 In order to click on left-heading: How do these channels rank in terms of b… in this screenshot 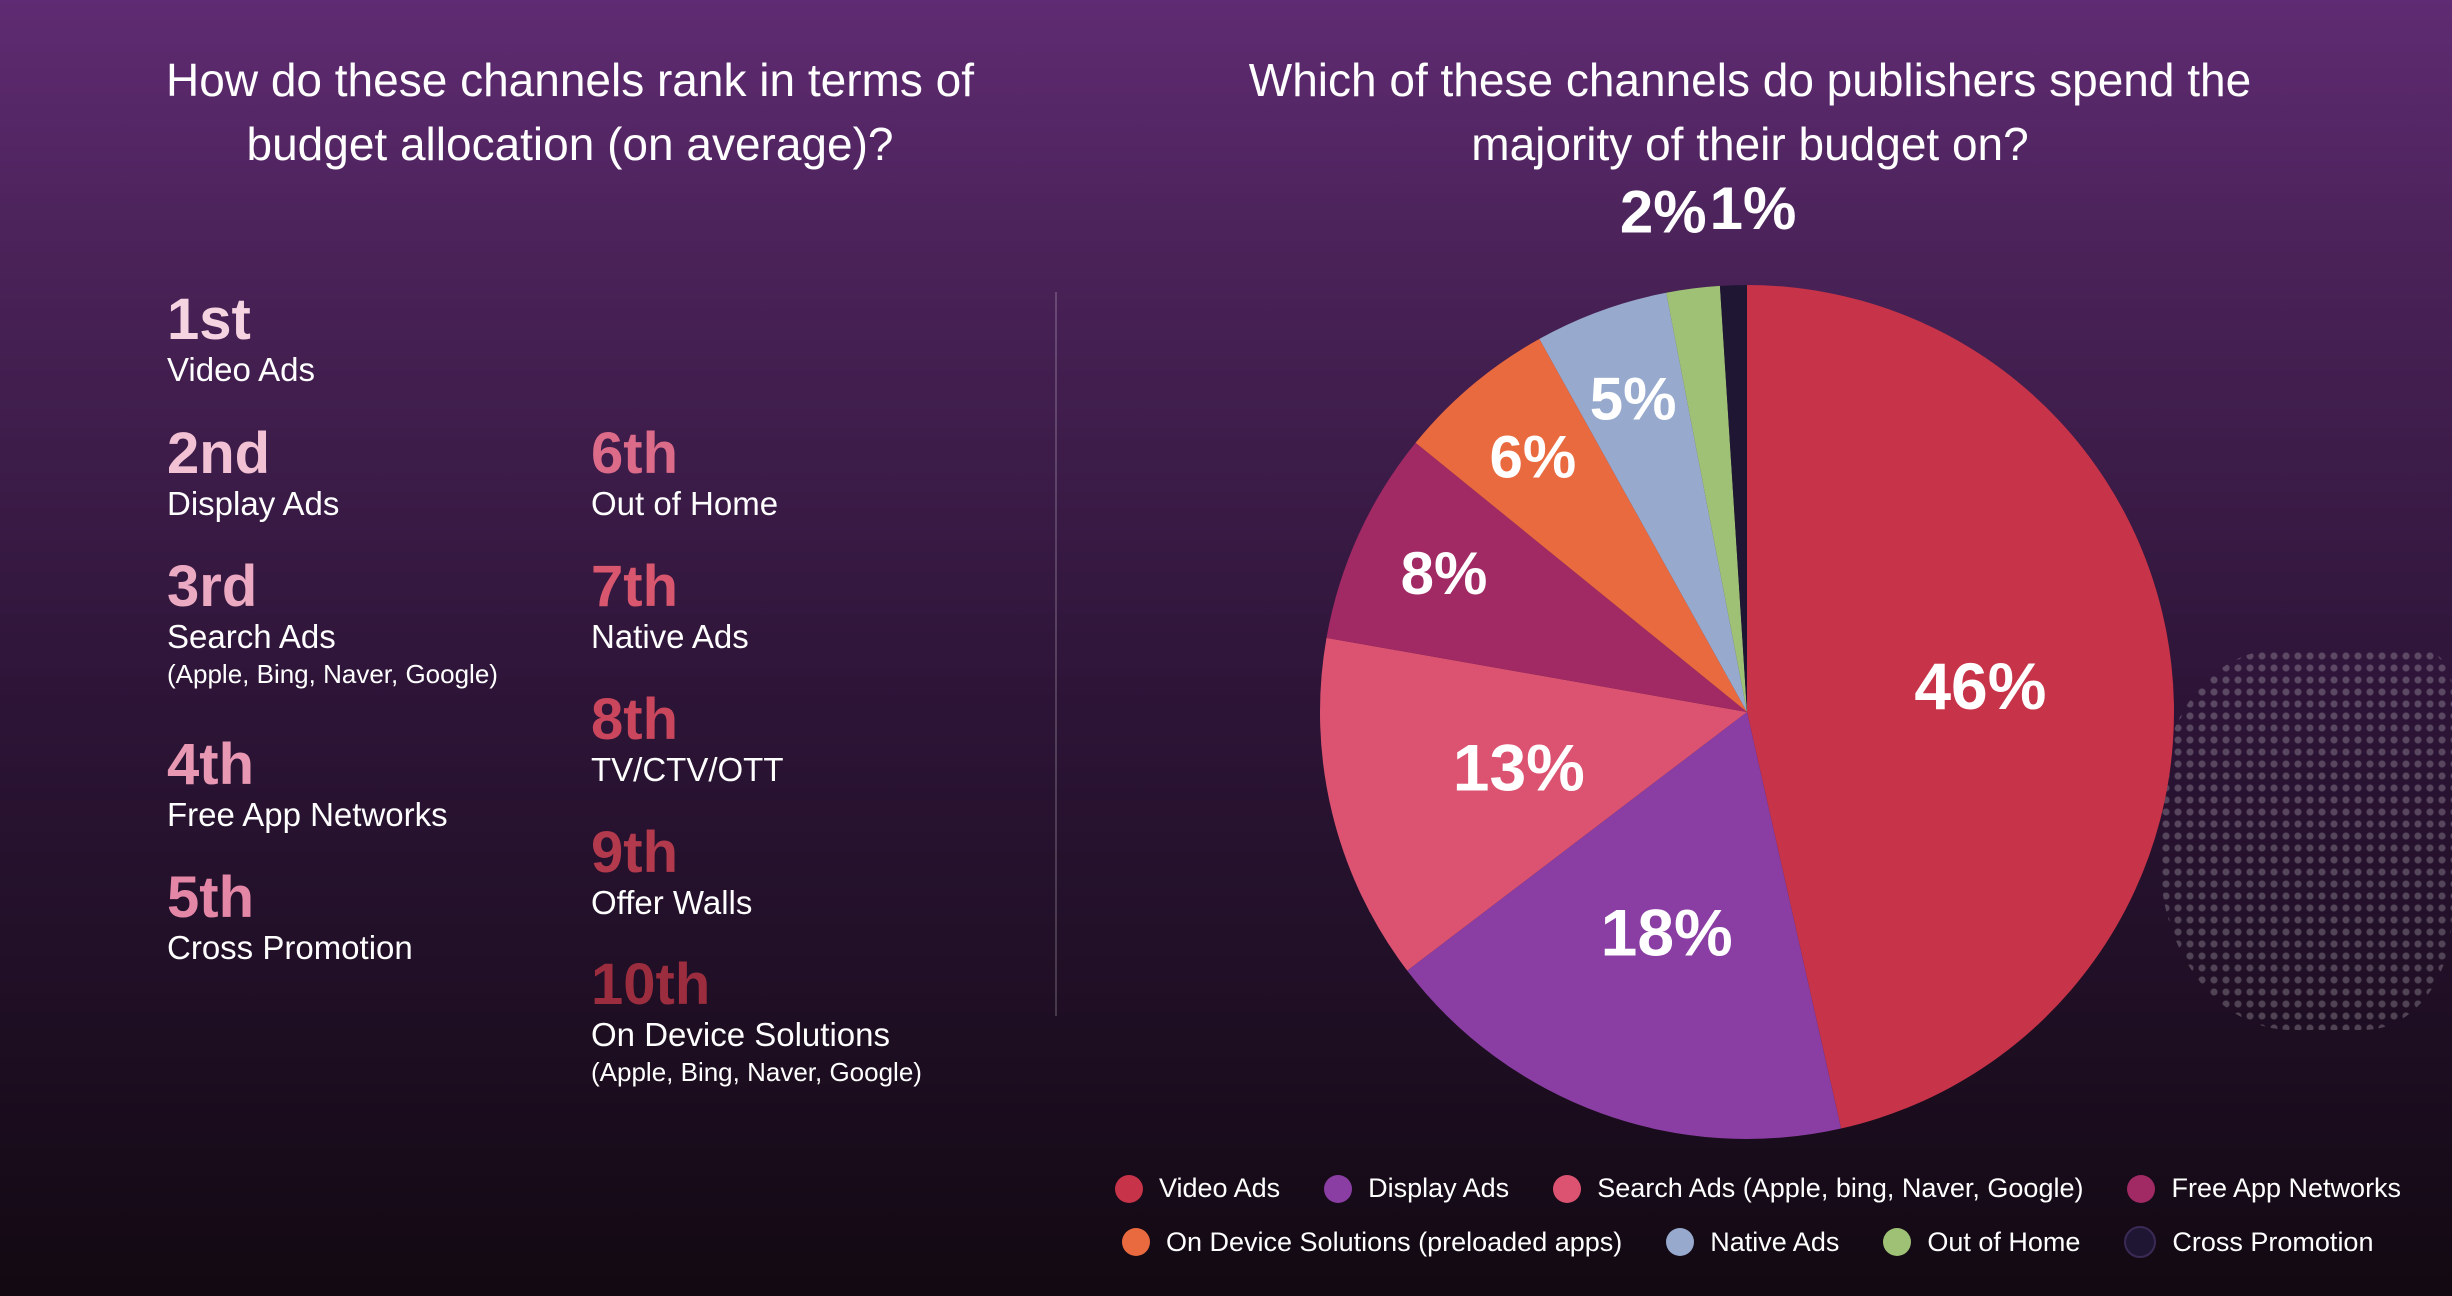, I will do `click(570, 112)`.